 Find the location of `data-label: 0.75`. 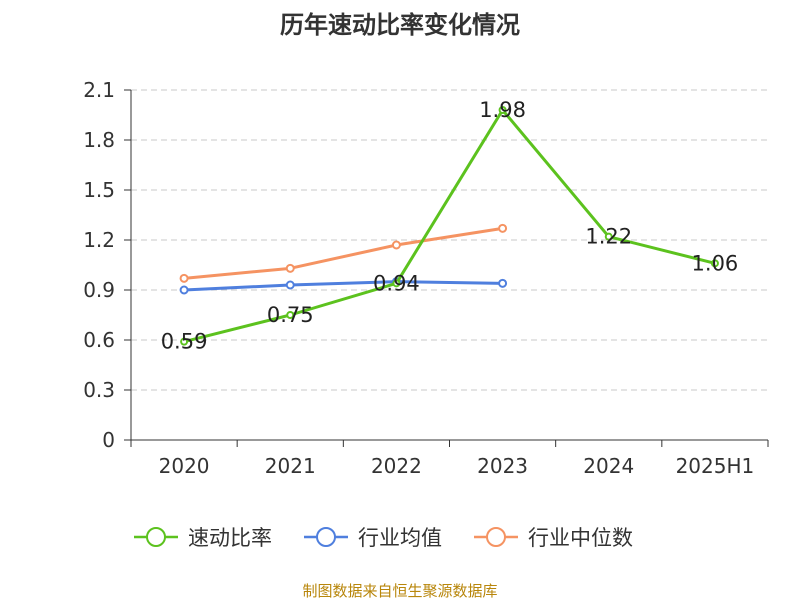

data-label: 0.75 is located at coordinates (290, 315).